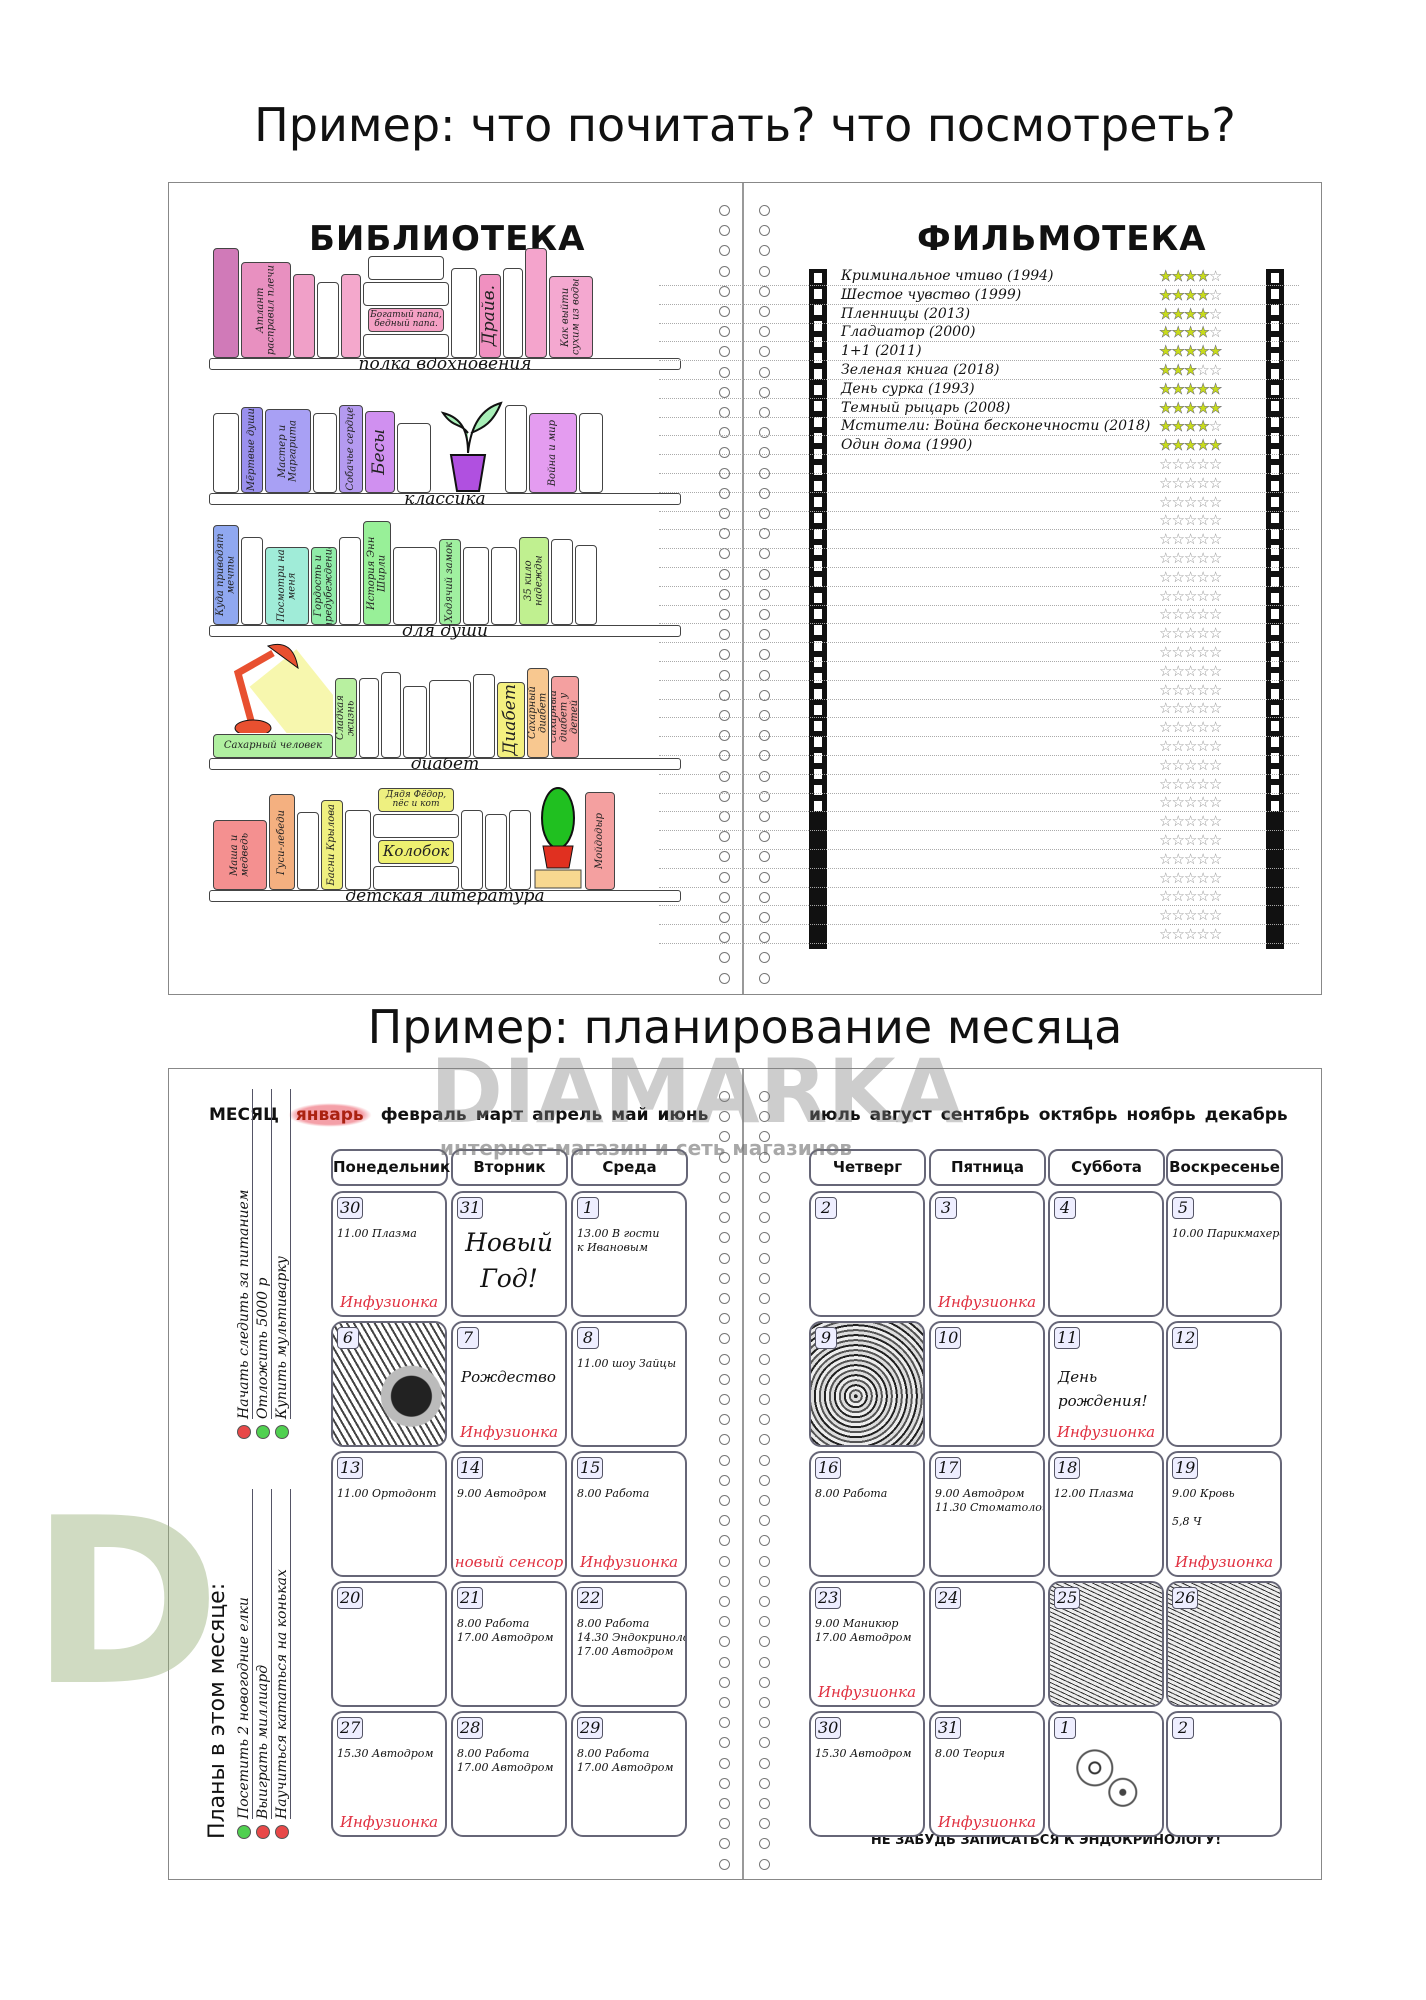 This screenshot has height=2000, width=1426. What do you see at coordinates (629, 1774) in the screenshot?
I see `calendar-day-cell: 29 8.00 Работа 17.00 Автодром` at bounding box center [629, 1774].